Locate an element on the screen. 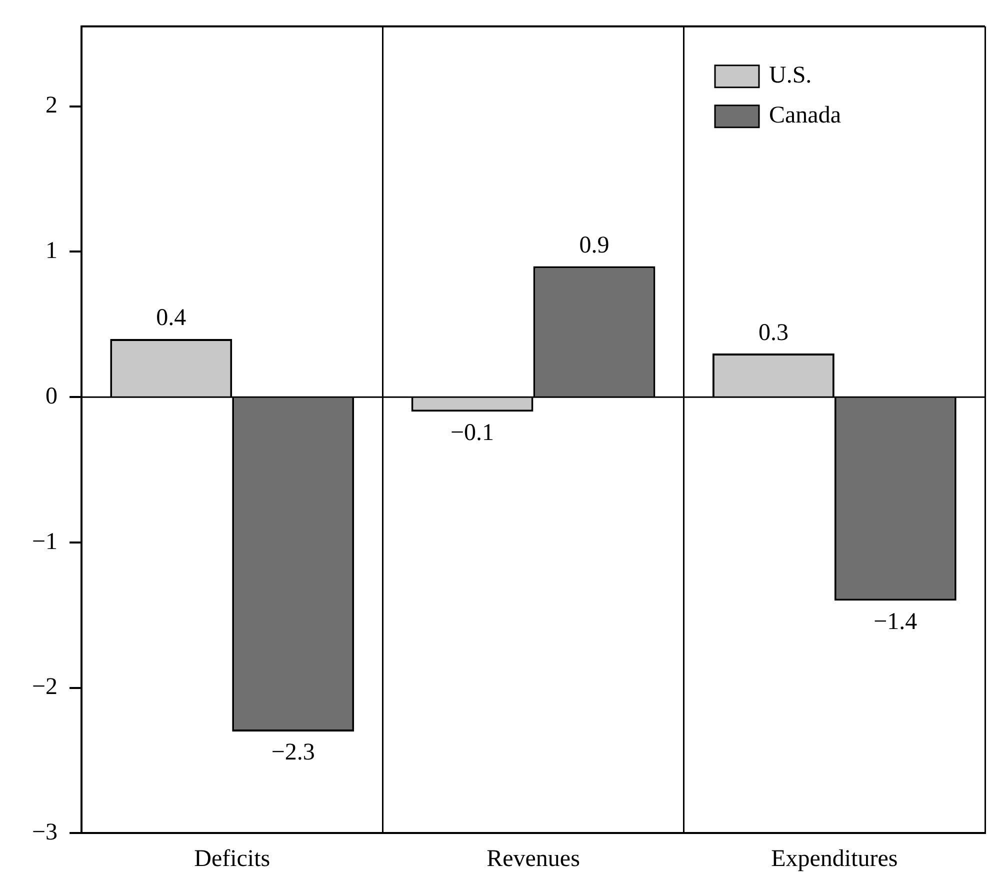  data-label: 0.9 is located at coordinates (594, 245).